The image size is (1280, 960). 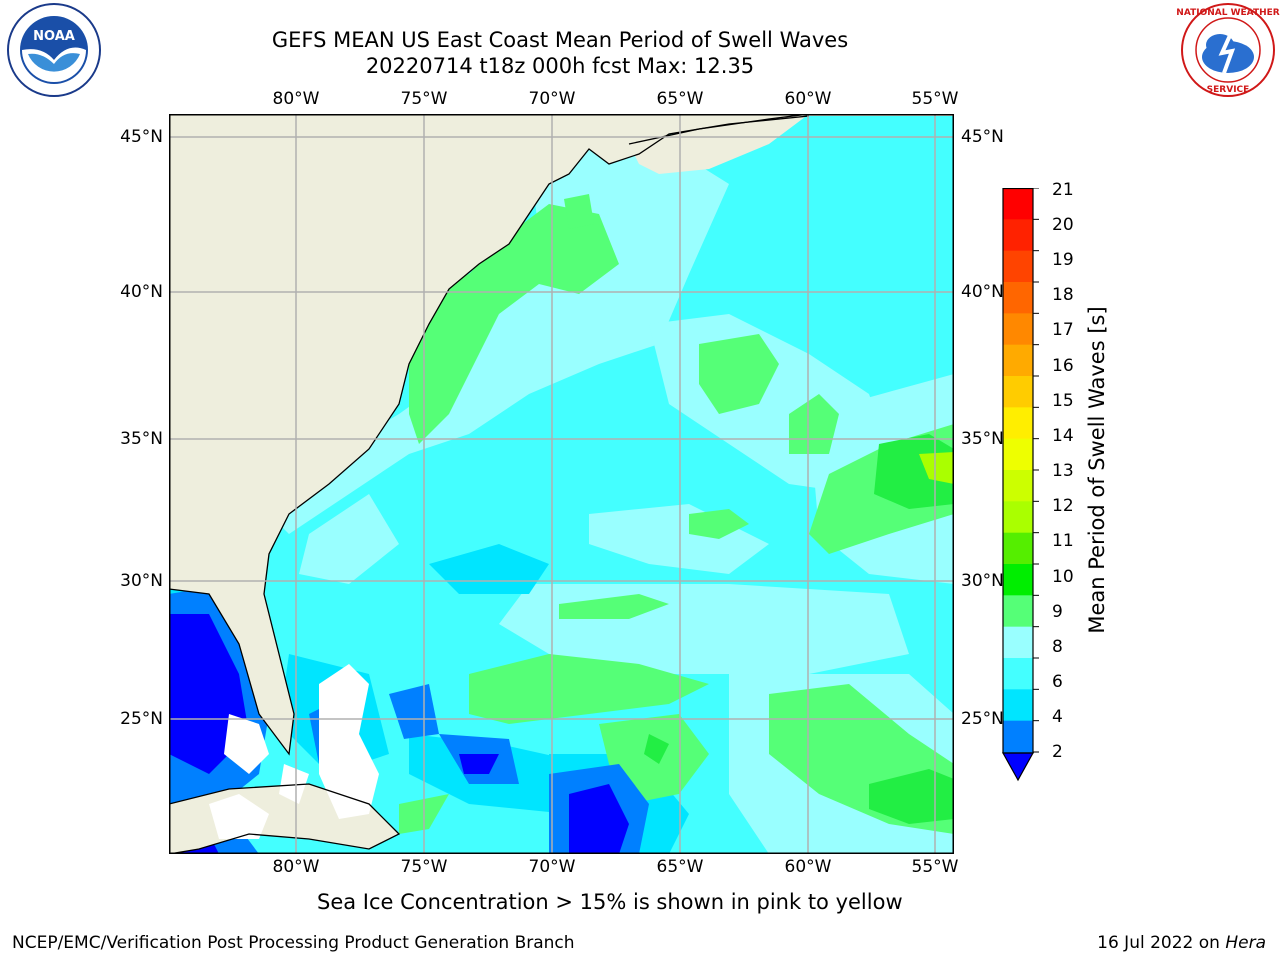 What do you see at coordinates (285, 818) in the screenshot?
I see `coastline` at bounding box center [285, 818].